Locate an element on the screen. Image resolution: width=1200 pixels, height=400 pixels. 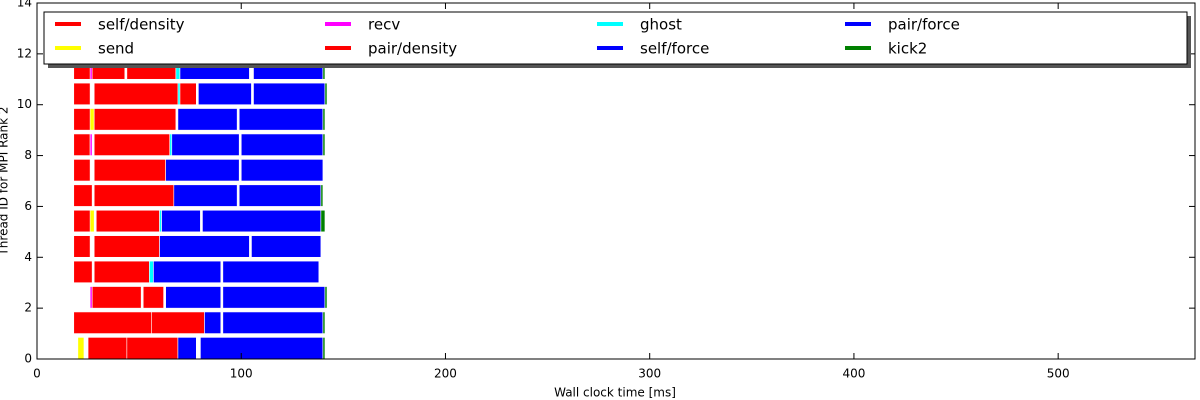
legend-label: pair/force is located at coordinates (924, 25).